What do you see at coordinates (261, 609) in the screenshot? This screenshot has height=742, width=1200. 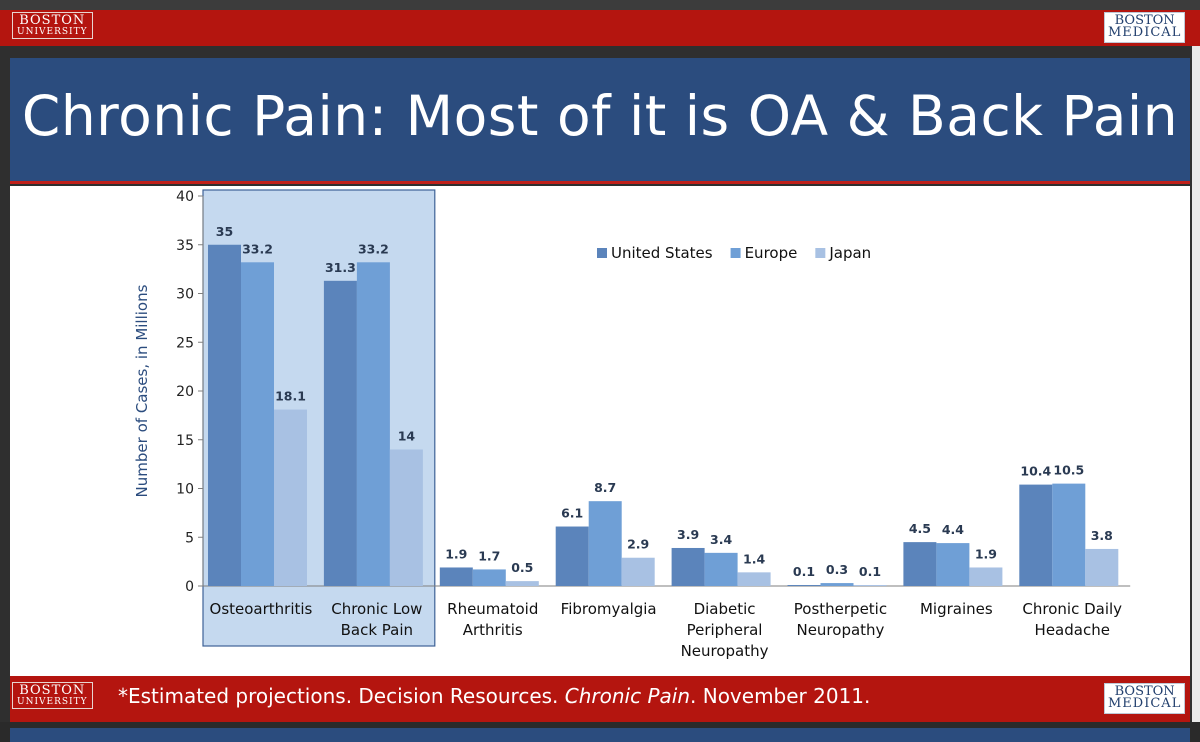 I see `x-category-label: Osteoarthritis` at bounding box center [261, 609].